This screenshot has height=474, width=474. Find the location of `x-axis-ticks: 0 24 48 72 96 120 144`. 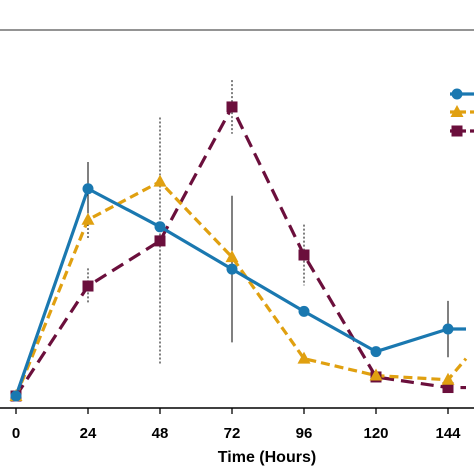

x-axis-ticks: 0 24 48 72 96 120 144 is located at coordinates (236, 425).